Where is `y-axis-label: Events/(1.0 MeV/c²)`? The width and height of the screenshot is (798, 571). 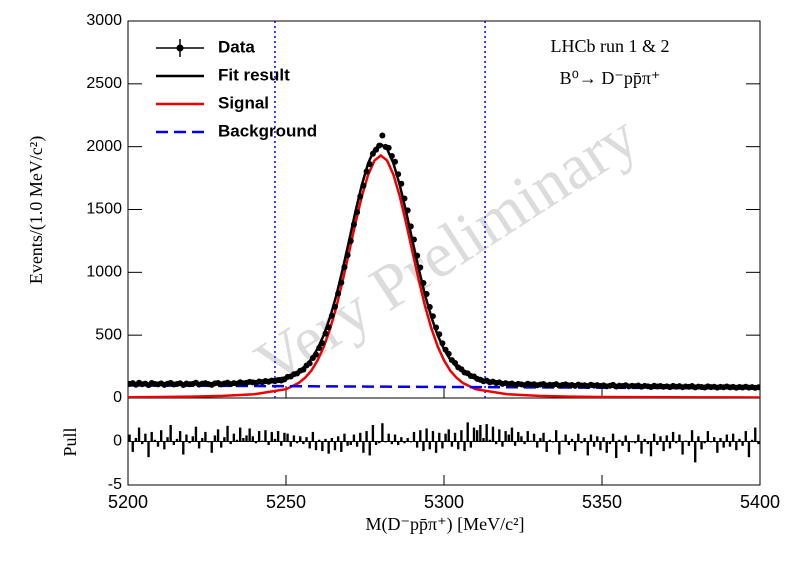
y-axis-label: Events/(1.0 MeV/c²) is located at coordinates (36, 210).